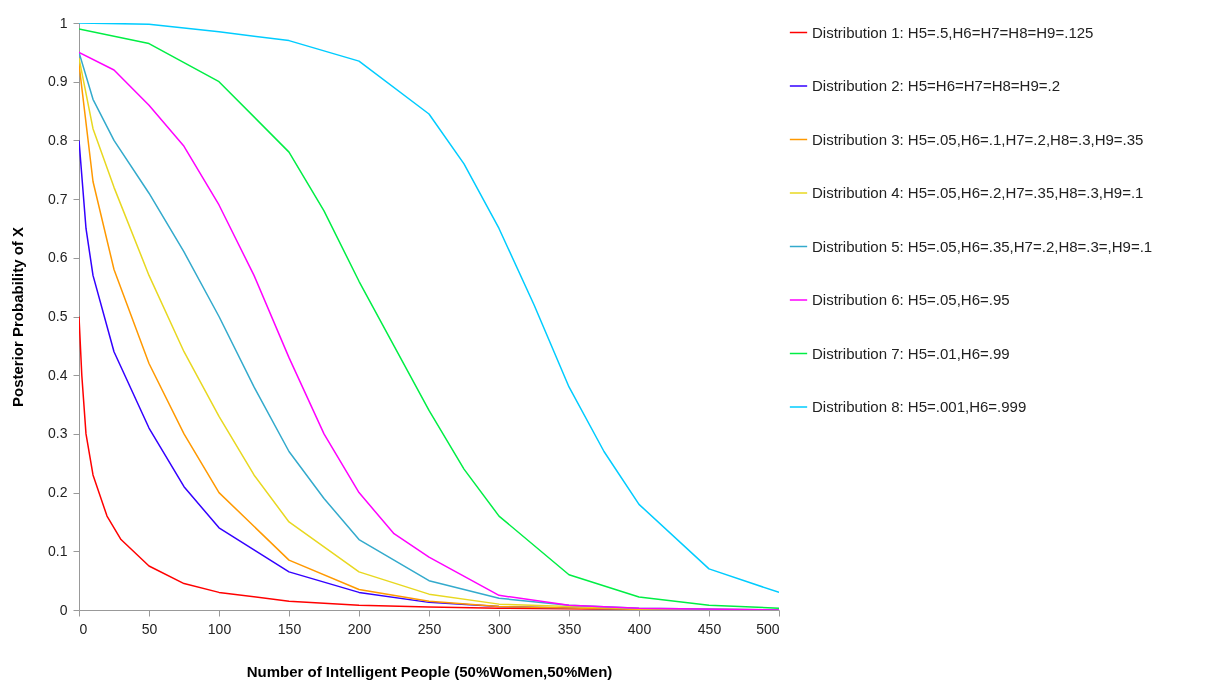  Describe the element at coordinates (709, 628) in the screenshot. I see `x-tick-label: 450` at that location.